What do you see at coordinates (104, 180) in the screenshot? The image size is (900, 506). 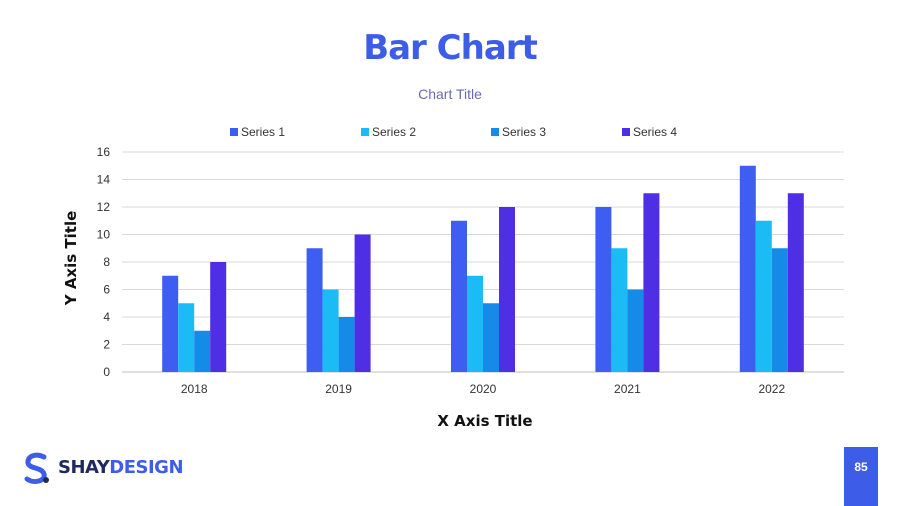 I see `y-tick-label: 14` at bounding box center [104, 180].